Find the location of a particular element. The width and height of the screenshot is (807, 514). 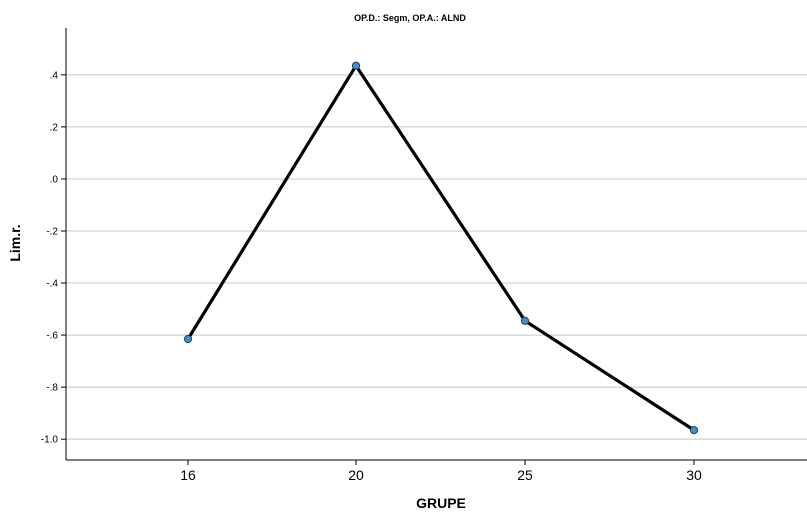

x-tick-labels: 16 20 25 30 is located at coordinates (441, 475).